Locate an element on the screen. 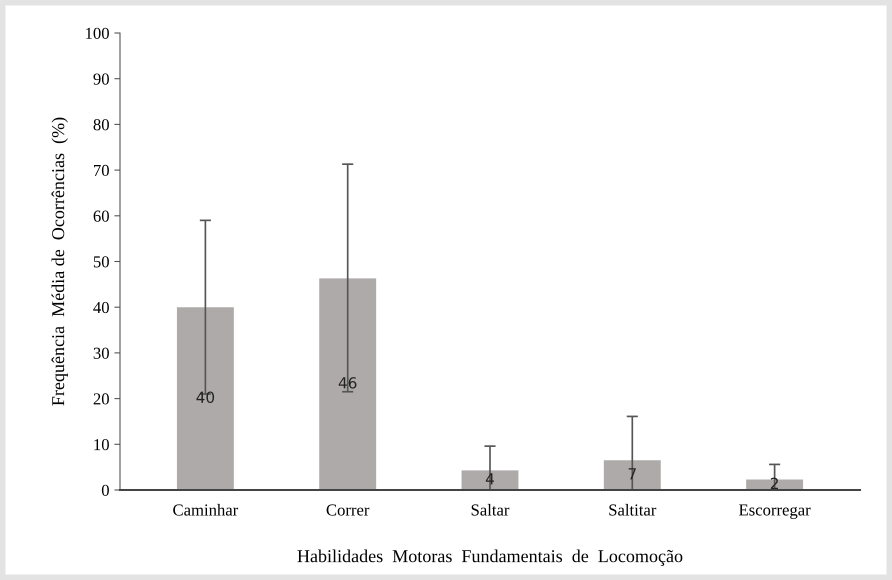 The height and width of the screenshot is (580, 892). x-tick-label: Escorregar is located at coordinates (775, 512).